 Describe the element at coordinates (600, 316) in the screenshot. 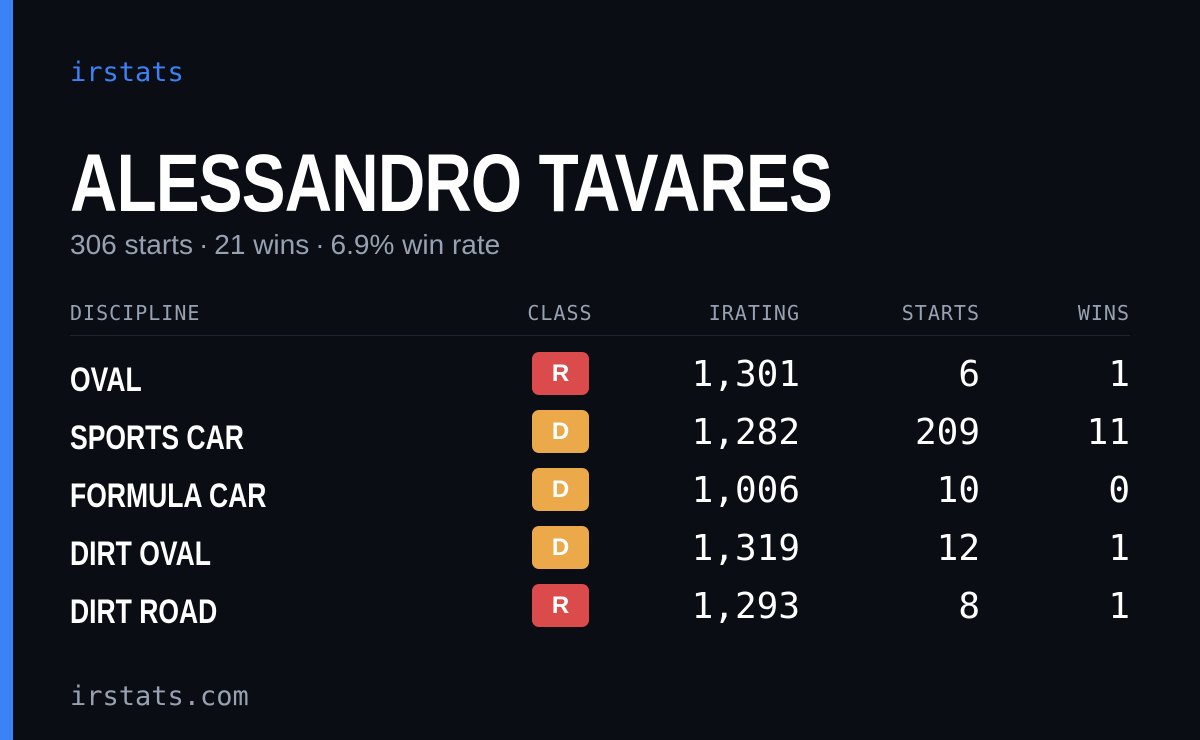

I see `table-header: DISCIPLINE CLASS IRATING STARTS WINS` at that location.